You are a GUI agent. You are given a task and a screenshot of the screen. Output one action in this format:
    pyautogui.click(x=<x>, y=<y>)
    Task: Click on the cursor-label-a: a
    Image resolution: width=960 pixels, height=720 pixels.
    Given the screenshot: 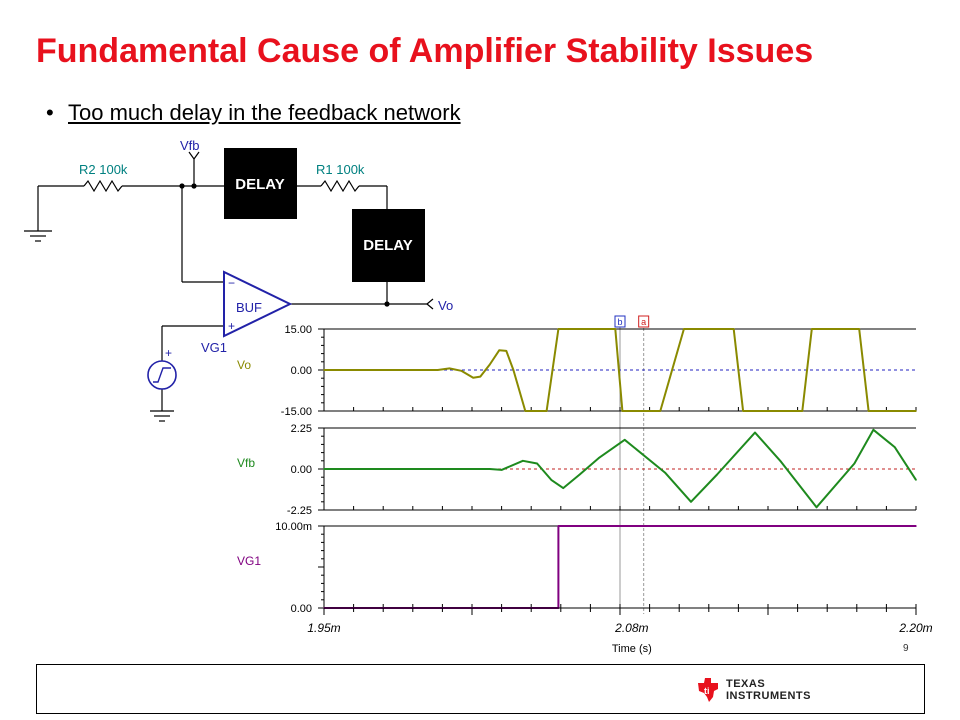 What is the action you would take?
    pyautogui.click(x=643, y=322)
    